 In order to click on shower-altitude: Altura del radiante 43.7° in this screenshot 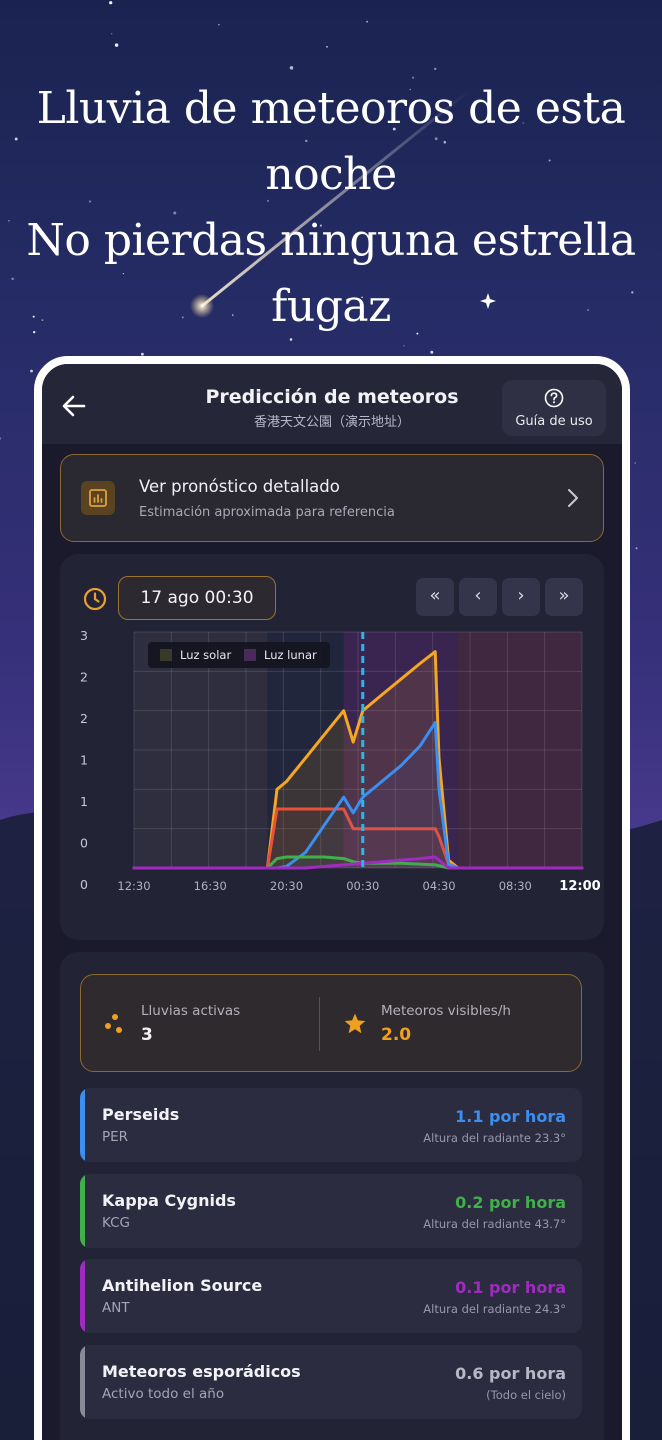, I will do `click(494, 1223)`.